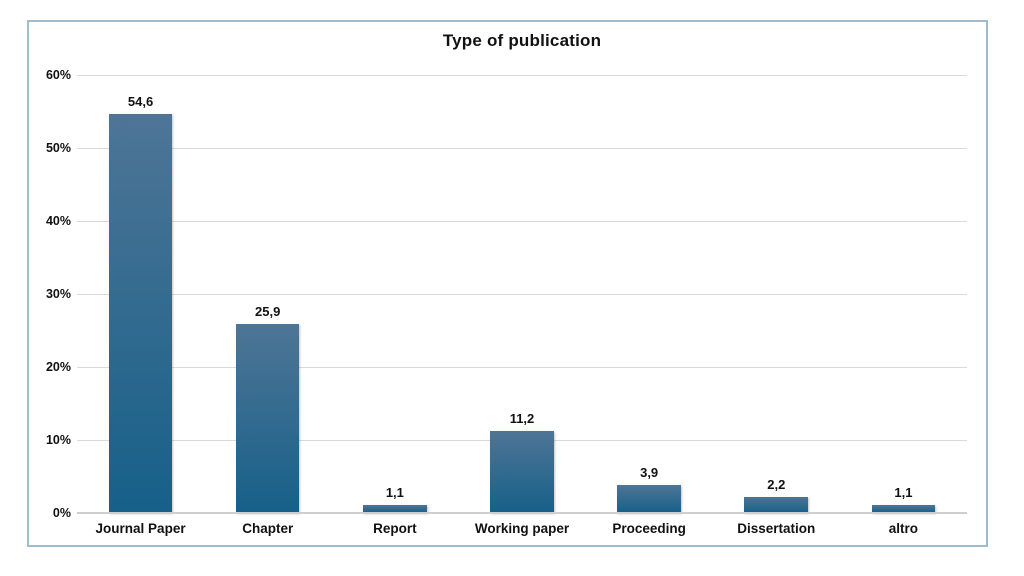 This screenshot has width=1024, height=576. I want to click on y-tick-label: 40%, so click(58, 220).